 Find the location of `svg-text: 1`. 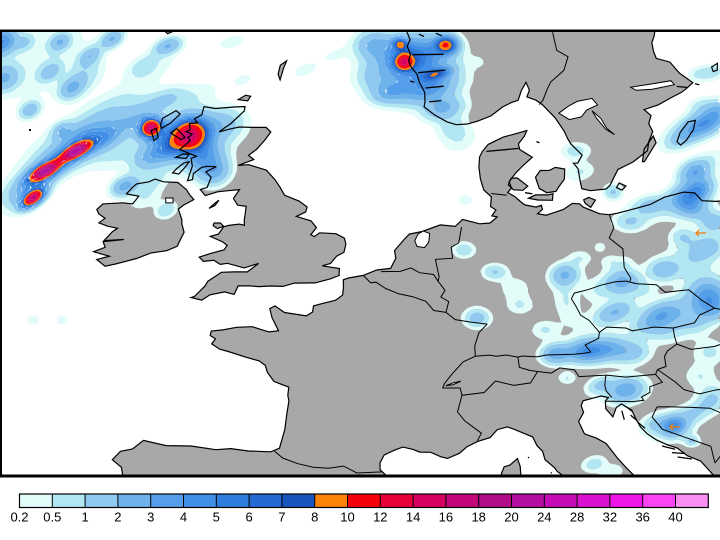

svg-text: 1 is located at coordinates (84, 517).